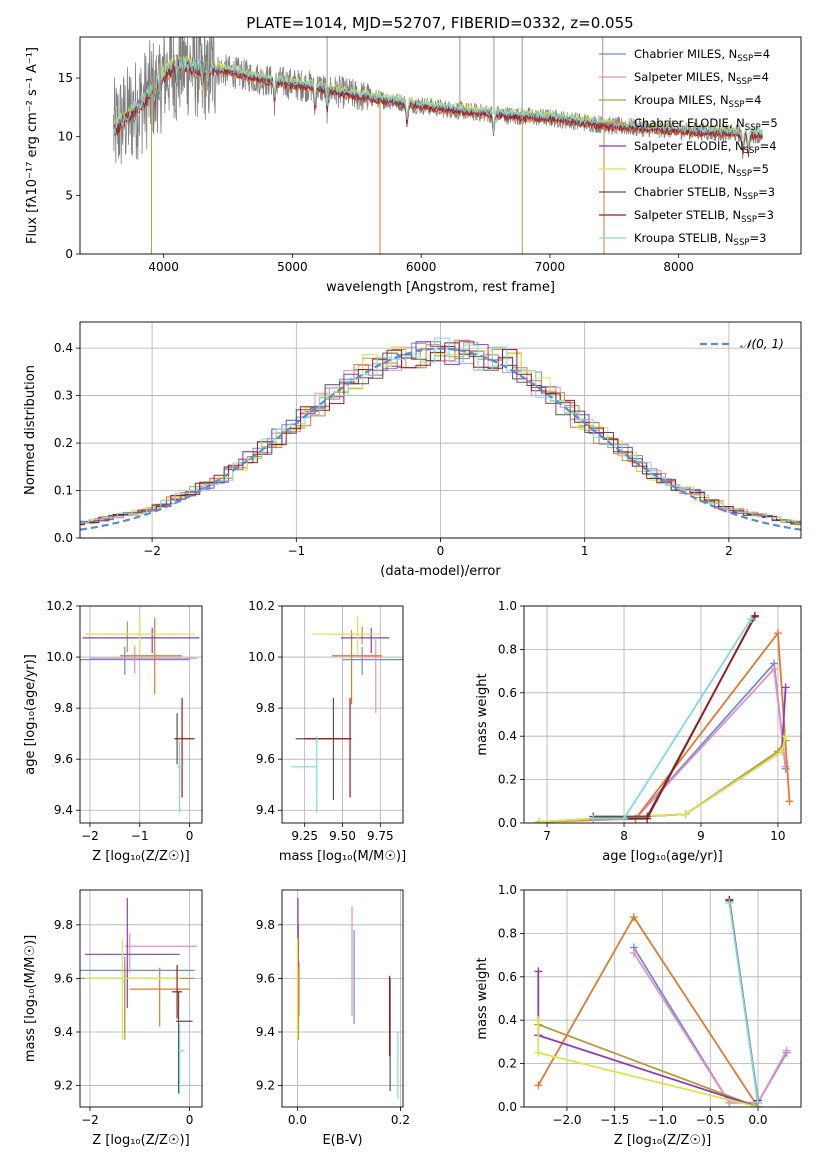 The width and height of the screenshot is (819, 1170). What do you see at coordinates (662, 1140) in the screenshot?
I see `x-axis-label: Z [log₁₀(Z/Z☉)]` at bounding box center [662, 1140].